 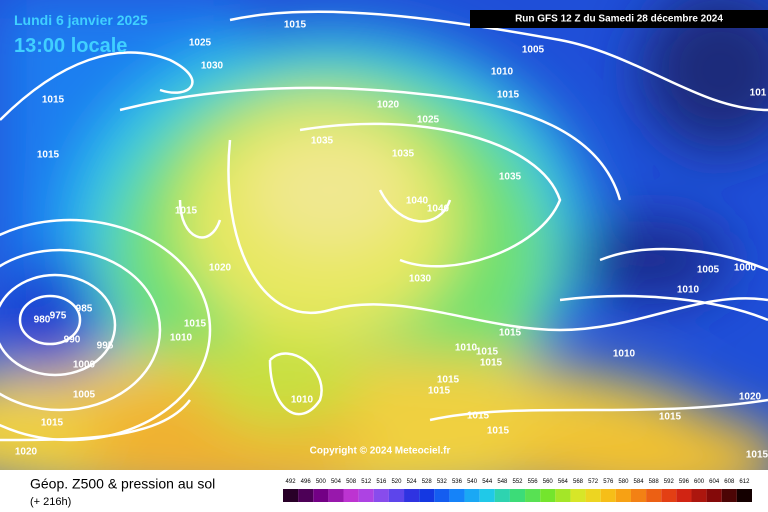 What do you see at coordinates (548, 482) in the screenshot?
I see `scale-label: 560` at bounding box center [548, 482].